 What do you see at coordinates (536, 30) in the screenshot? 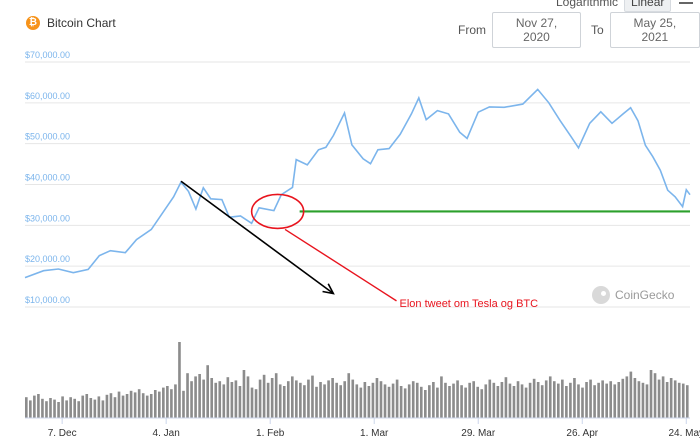
I see `from-date-input: Nov 27, 2020` at bounding box center [536, 30].